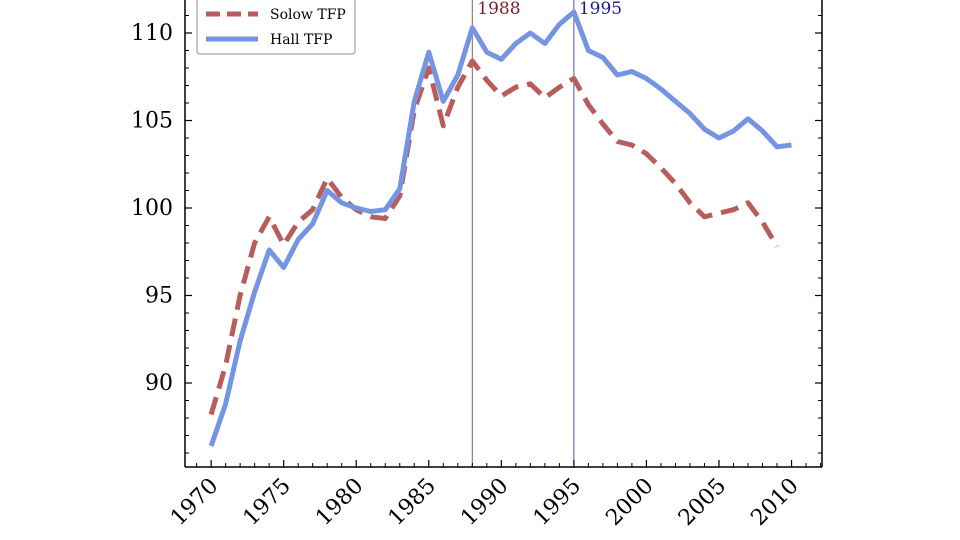 The height and width of the screenshot is (540, 960). Describe the element at coordinates (159, 296) in the screenshot. I see `y-tick-label: 95` at that location.